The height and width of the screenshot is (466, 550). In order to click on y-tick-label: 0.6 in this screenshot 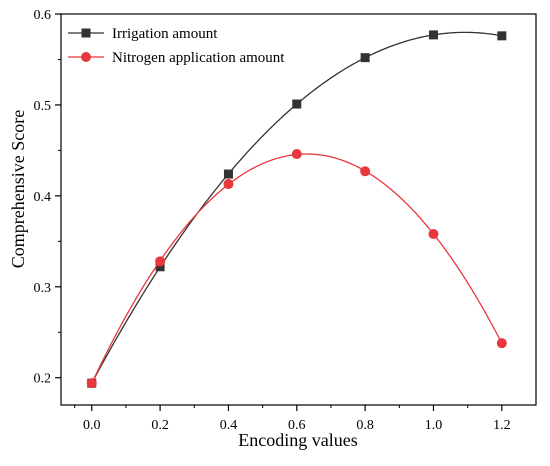, I will do `click(43, 15)`.